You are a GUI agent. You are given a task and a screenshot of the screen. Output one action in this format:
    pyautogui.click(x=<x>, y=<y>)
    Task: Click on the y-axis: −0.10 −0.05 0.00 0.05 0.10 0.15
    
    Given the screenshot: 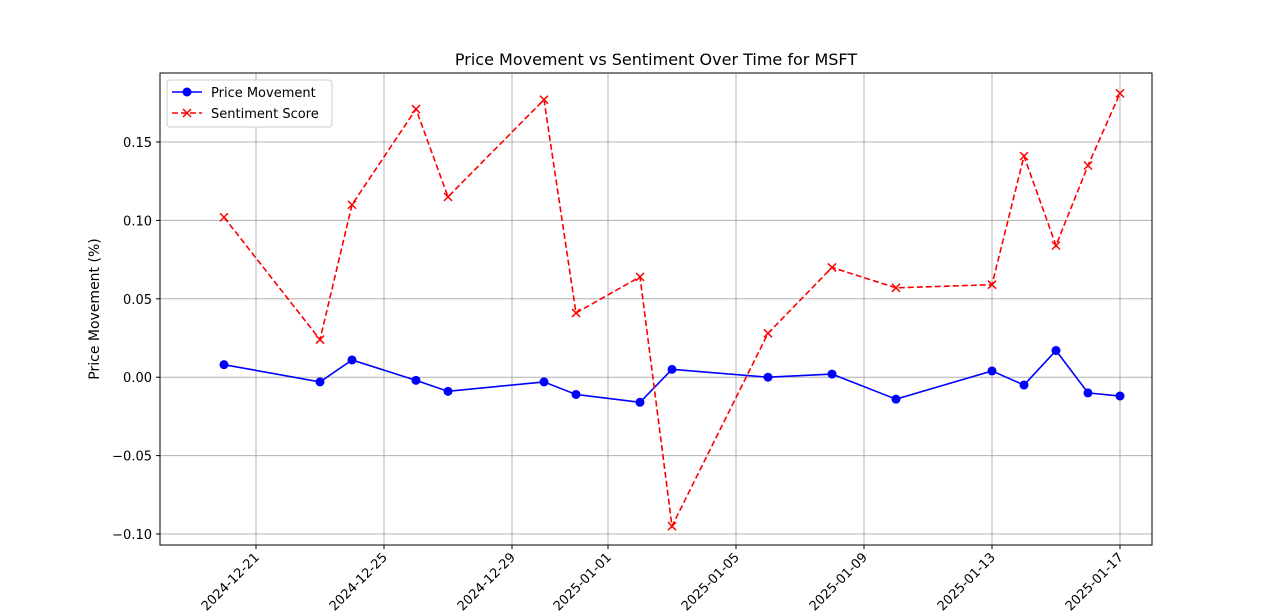 What is the action you would take?
    pyautogui.click(x=136, y=339)
    